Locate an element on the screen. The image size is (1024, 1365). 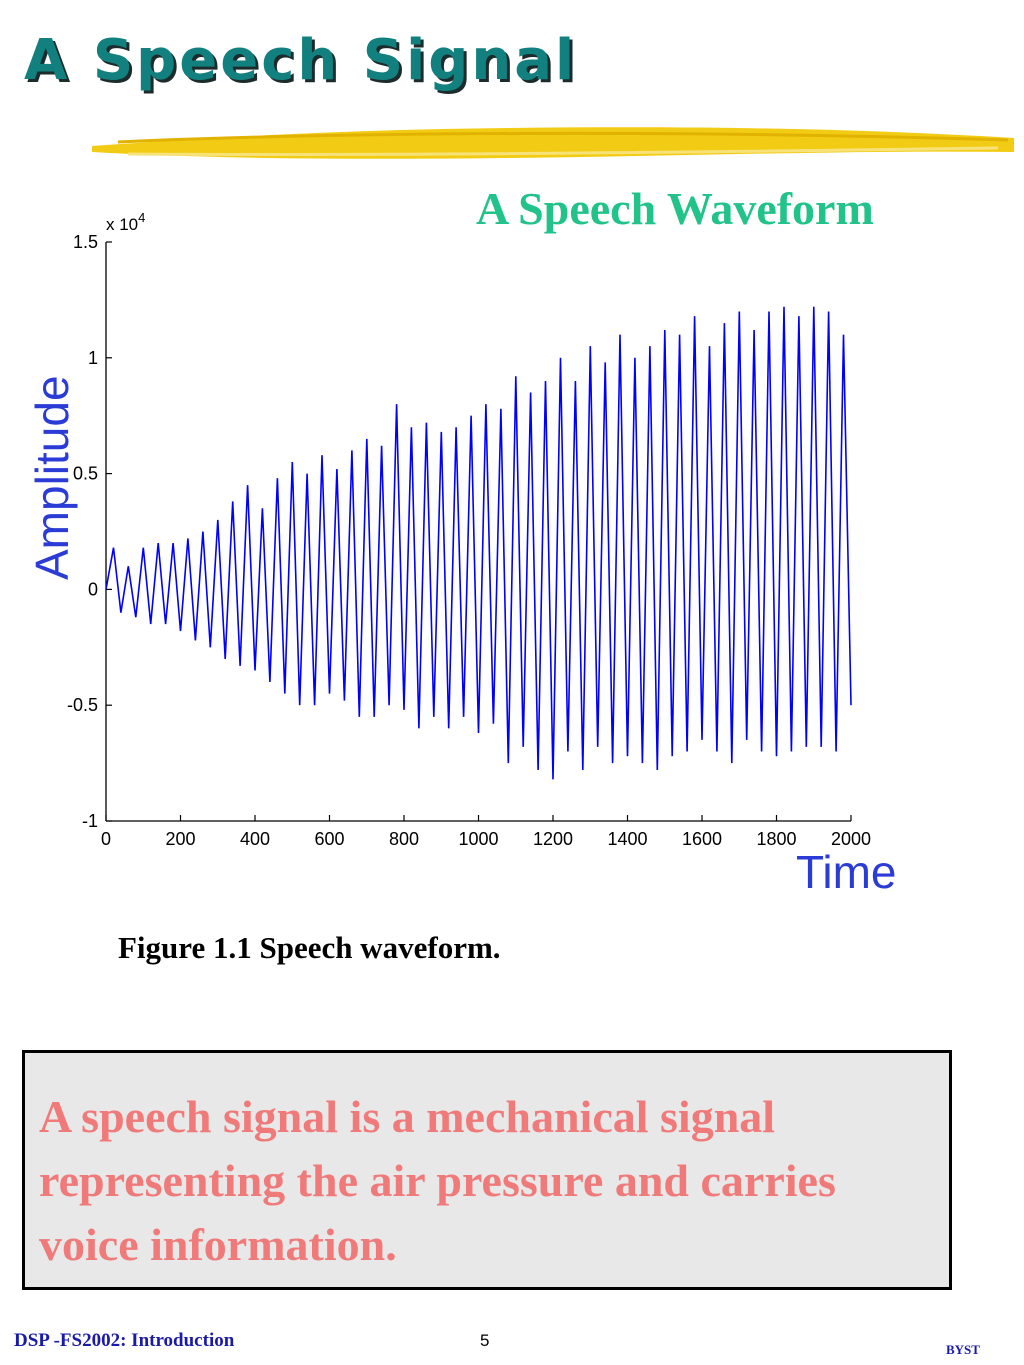
y-tick-label: 0 is located at coordinates (93, 589).